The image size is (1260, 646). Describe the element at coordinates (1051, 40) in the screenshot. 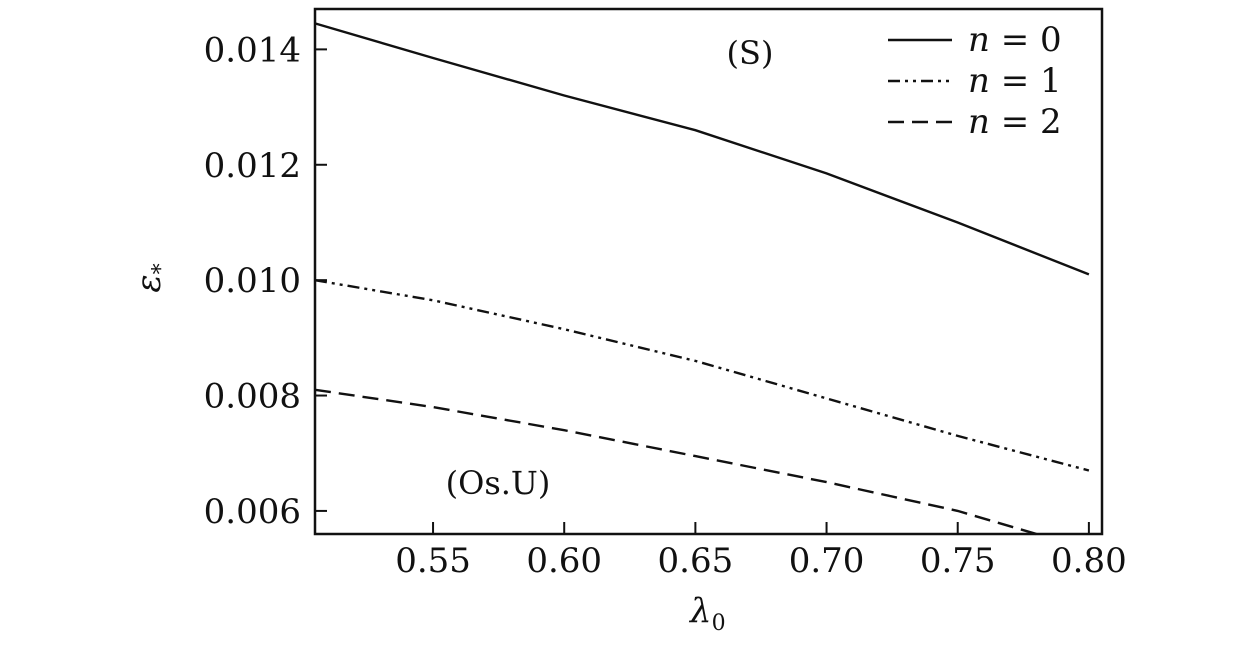

I see `legend-value: 0` at that location.